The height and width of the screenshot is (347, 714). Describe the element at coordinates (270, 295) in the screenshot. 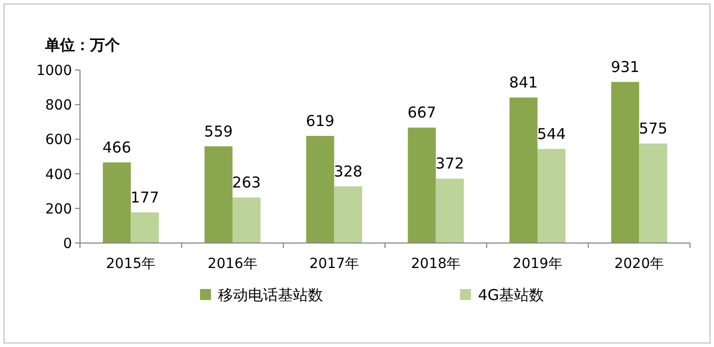

I see `legend-label: 移动电话基站数` at that location.